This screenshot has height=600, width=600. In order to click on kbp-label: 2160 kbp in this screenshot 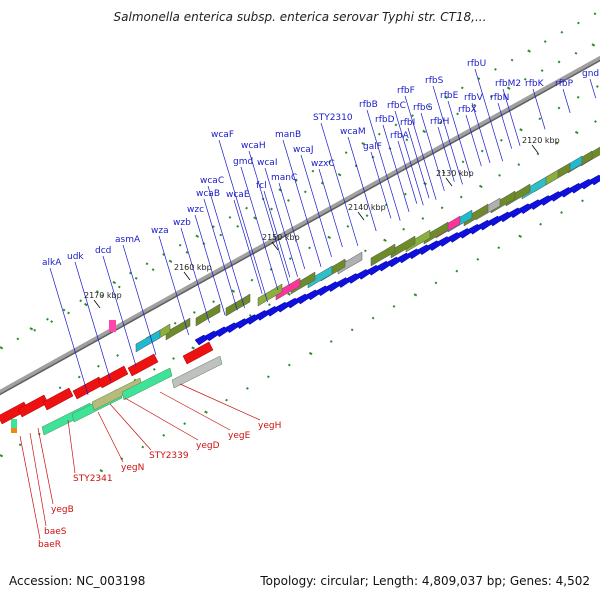, I will do `click(193, 267)`.